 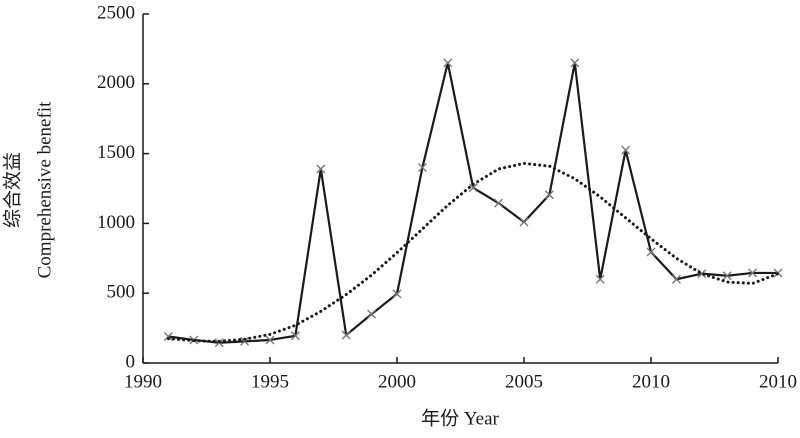 What do you see at coordinates (12, 190) in the screenshot?
I see `y-axis-label: 综合效益` at bounding box center [12, 190].